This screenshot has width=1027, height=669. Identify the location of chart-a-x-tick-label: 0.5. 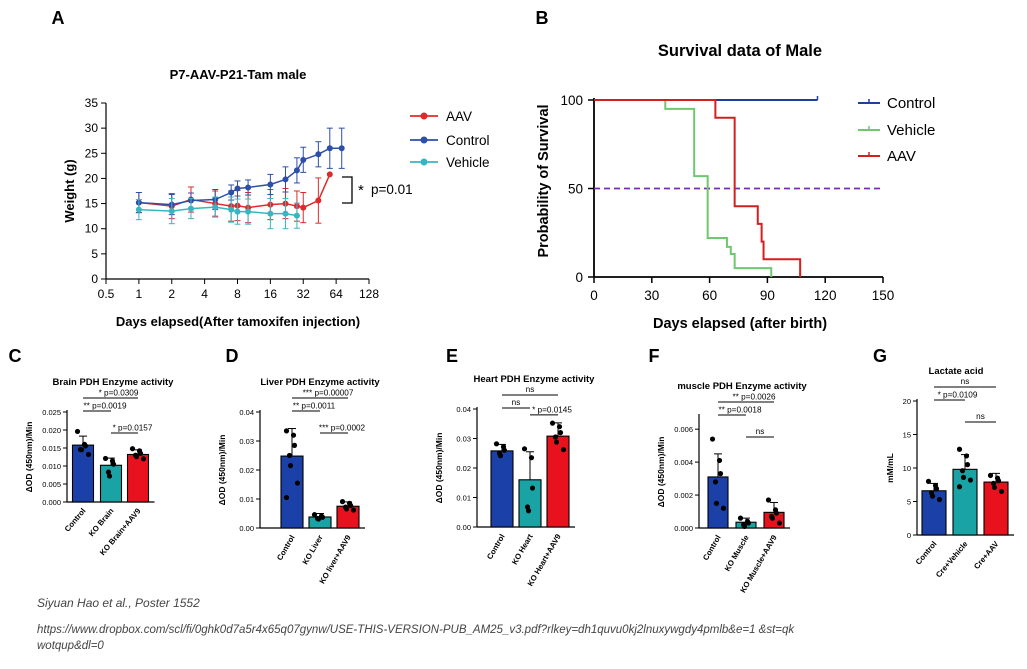
(106, 294).